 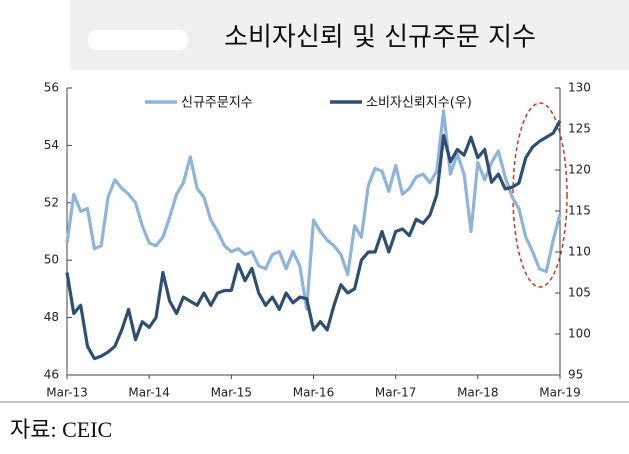 What do you see at coordinates (477, 393) in the screenshot?
I see `x-tick-label: Mar-18` at bounding box center [477, 393].